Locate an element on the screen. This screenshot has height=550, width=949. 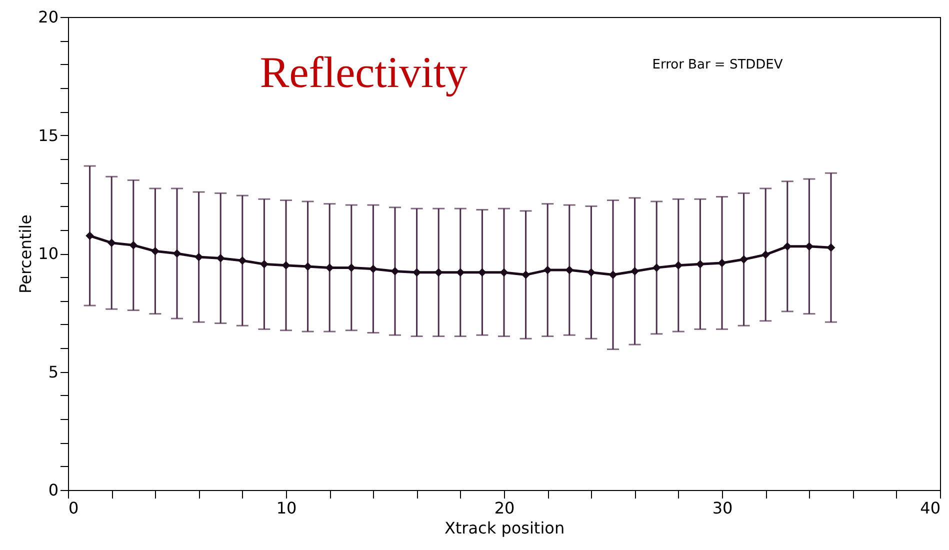
y-tick-label: 15 is located at coordinates (48, 135).